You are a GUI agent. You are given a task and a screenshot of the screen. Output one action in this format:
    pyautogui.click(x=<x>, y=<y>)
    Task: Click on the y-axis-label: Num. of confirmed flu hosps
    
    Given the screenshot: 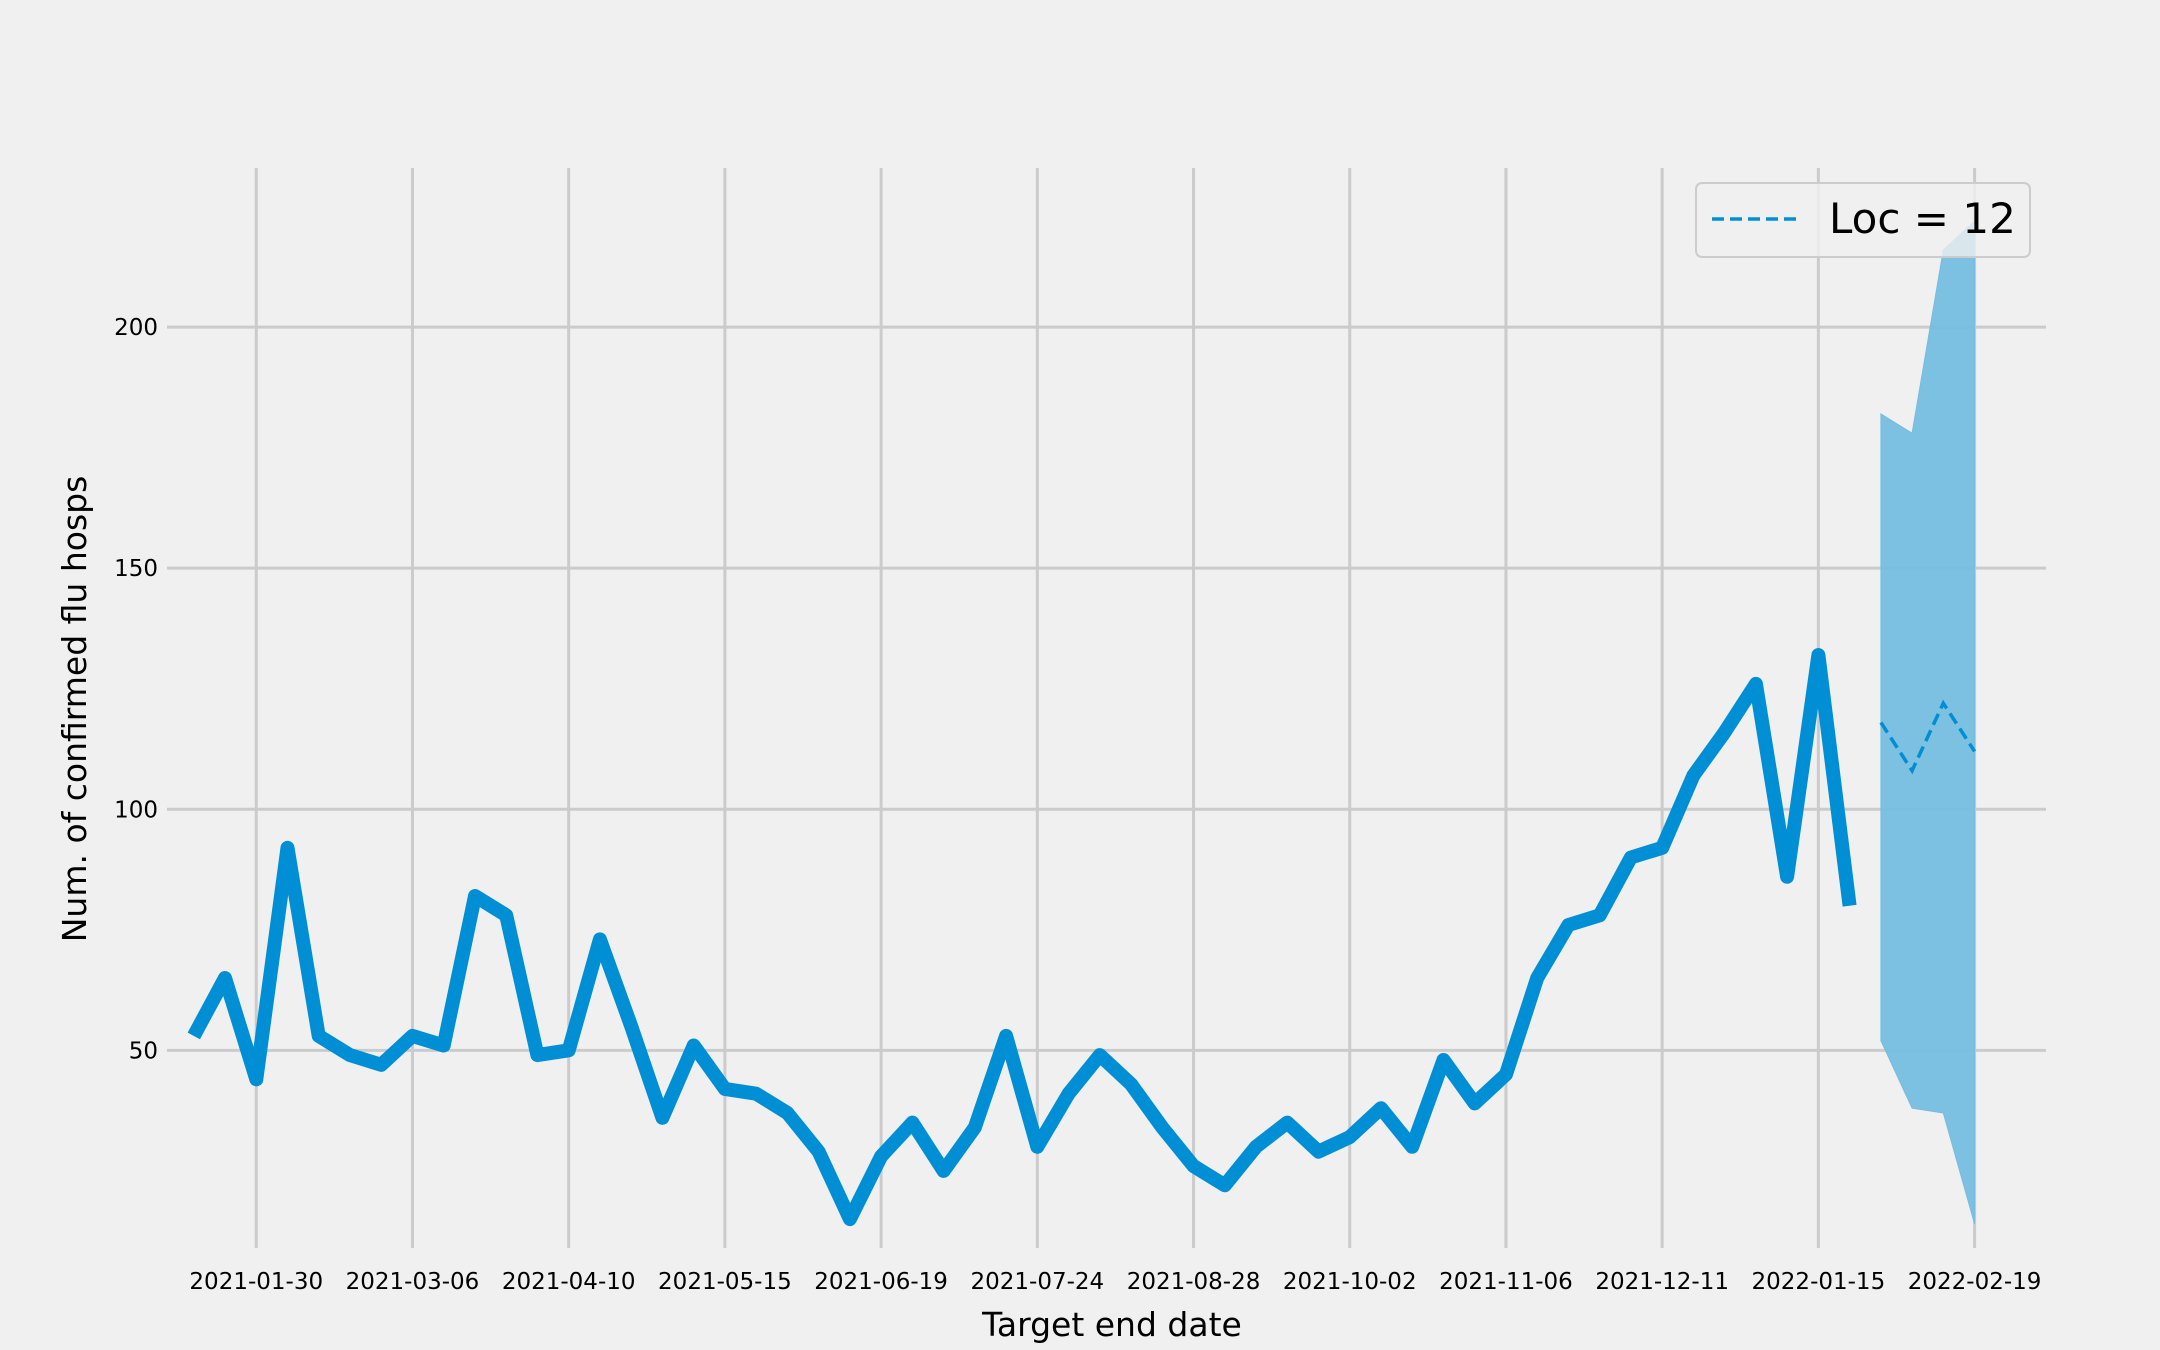 What is the action you would take?
    pyautogui.click(x=74, y=709)
    